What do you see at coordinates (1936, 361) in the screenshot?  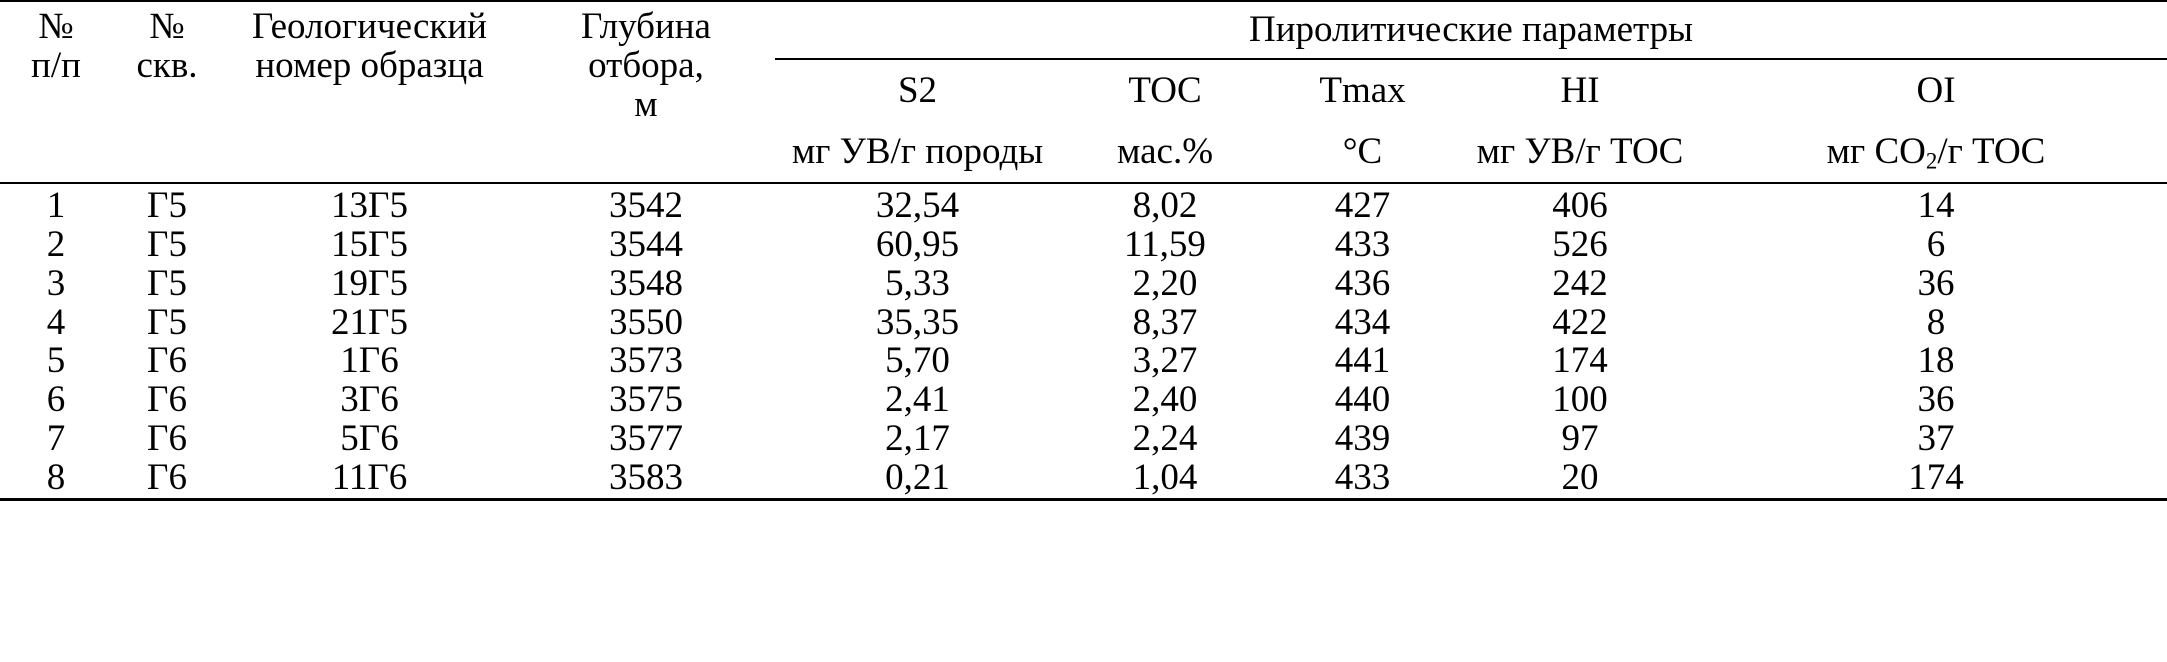 I see `cell-oi: 18` at bounding box center [1936, 361].